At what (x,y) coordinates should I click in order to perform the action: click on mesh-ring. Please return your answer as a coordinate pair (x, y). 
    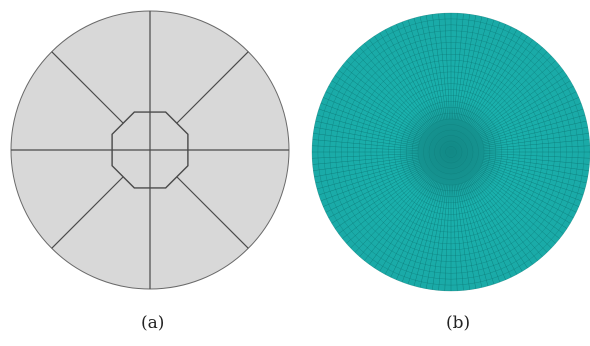
    Looking at the image, I should click on (451, 152).